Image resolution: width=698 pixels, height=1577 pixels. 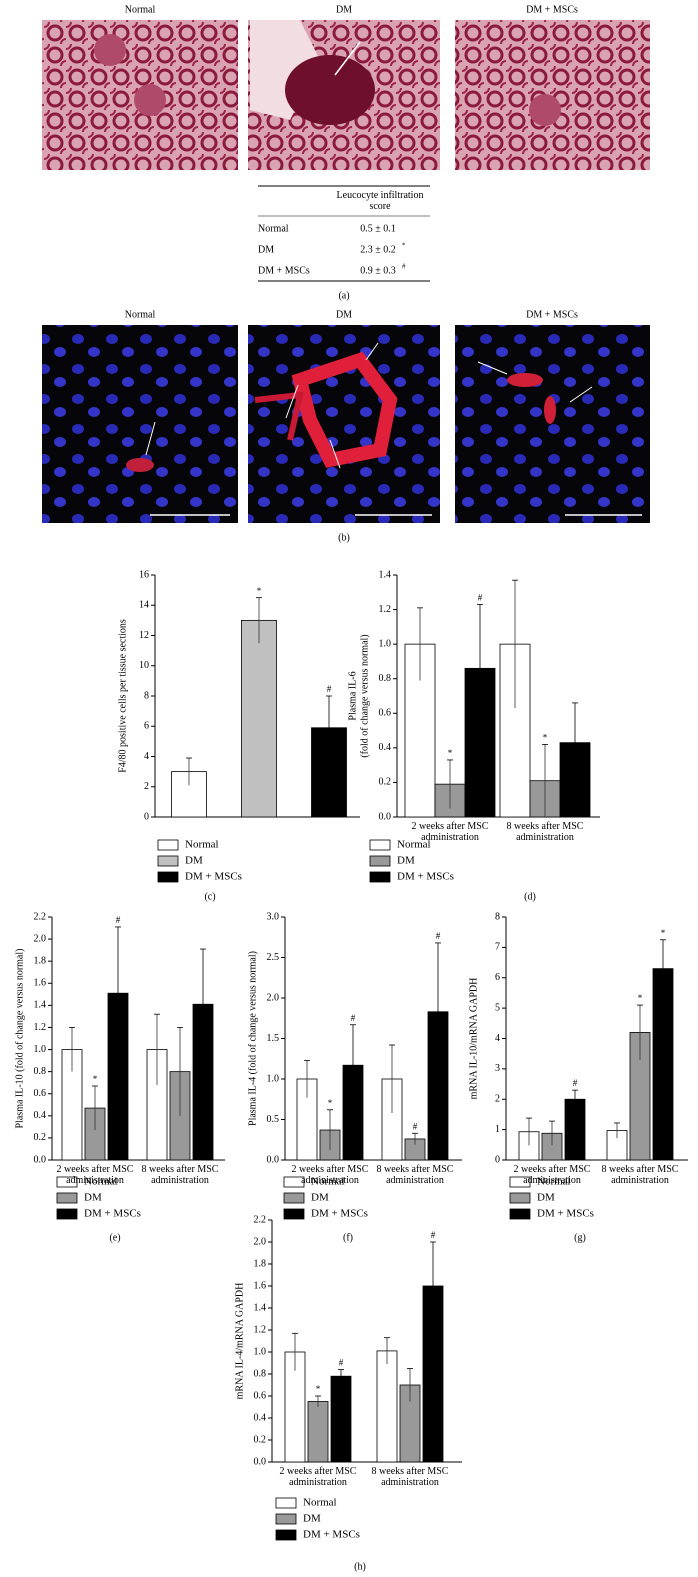 What do you see at coordinates (266, 249) in the screenshot?
I see `table-cell: DM` at bounding box center [266, 249].